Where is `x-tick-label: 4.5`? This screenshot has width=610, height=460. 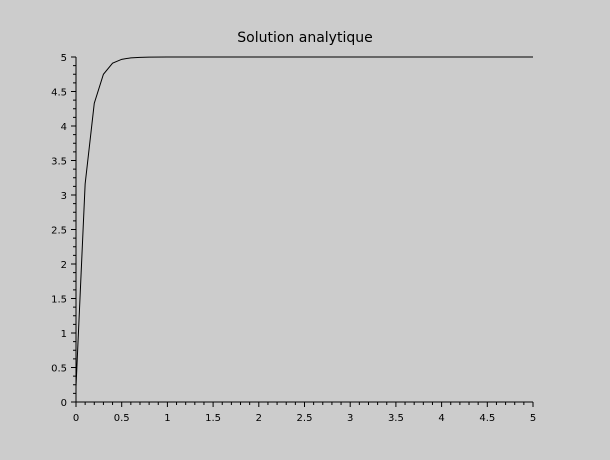 x-tick-label: 4.5 is located at coordinates (487, 418).